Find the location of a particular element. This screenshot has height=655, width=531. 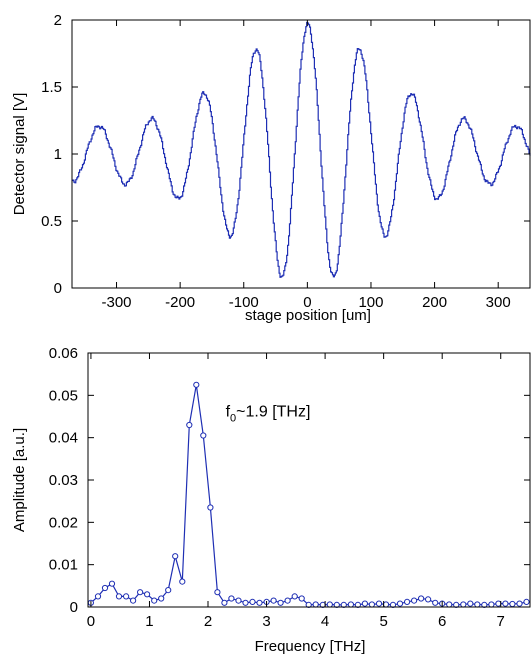

y-tick-label: 2 is located at coordinates (58, 20).